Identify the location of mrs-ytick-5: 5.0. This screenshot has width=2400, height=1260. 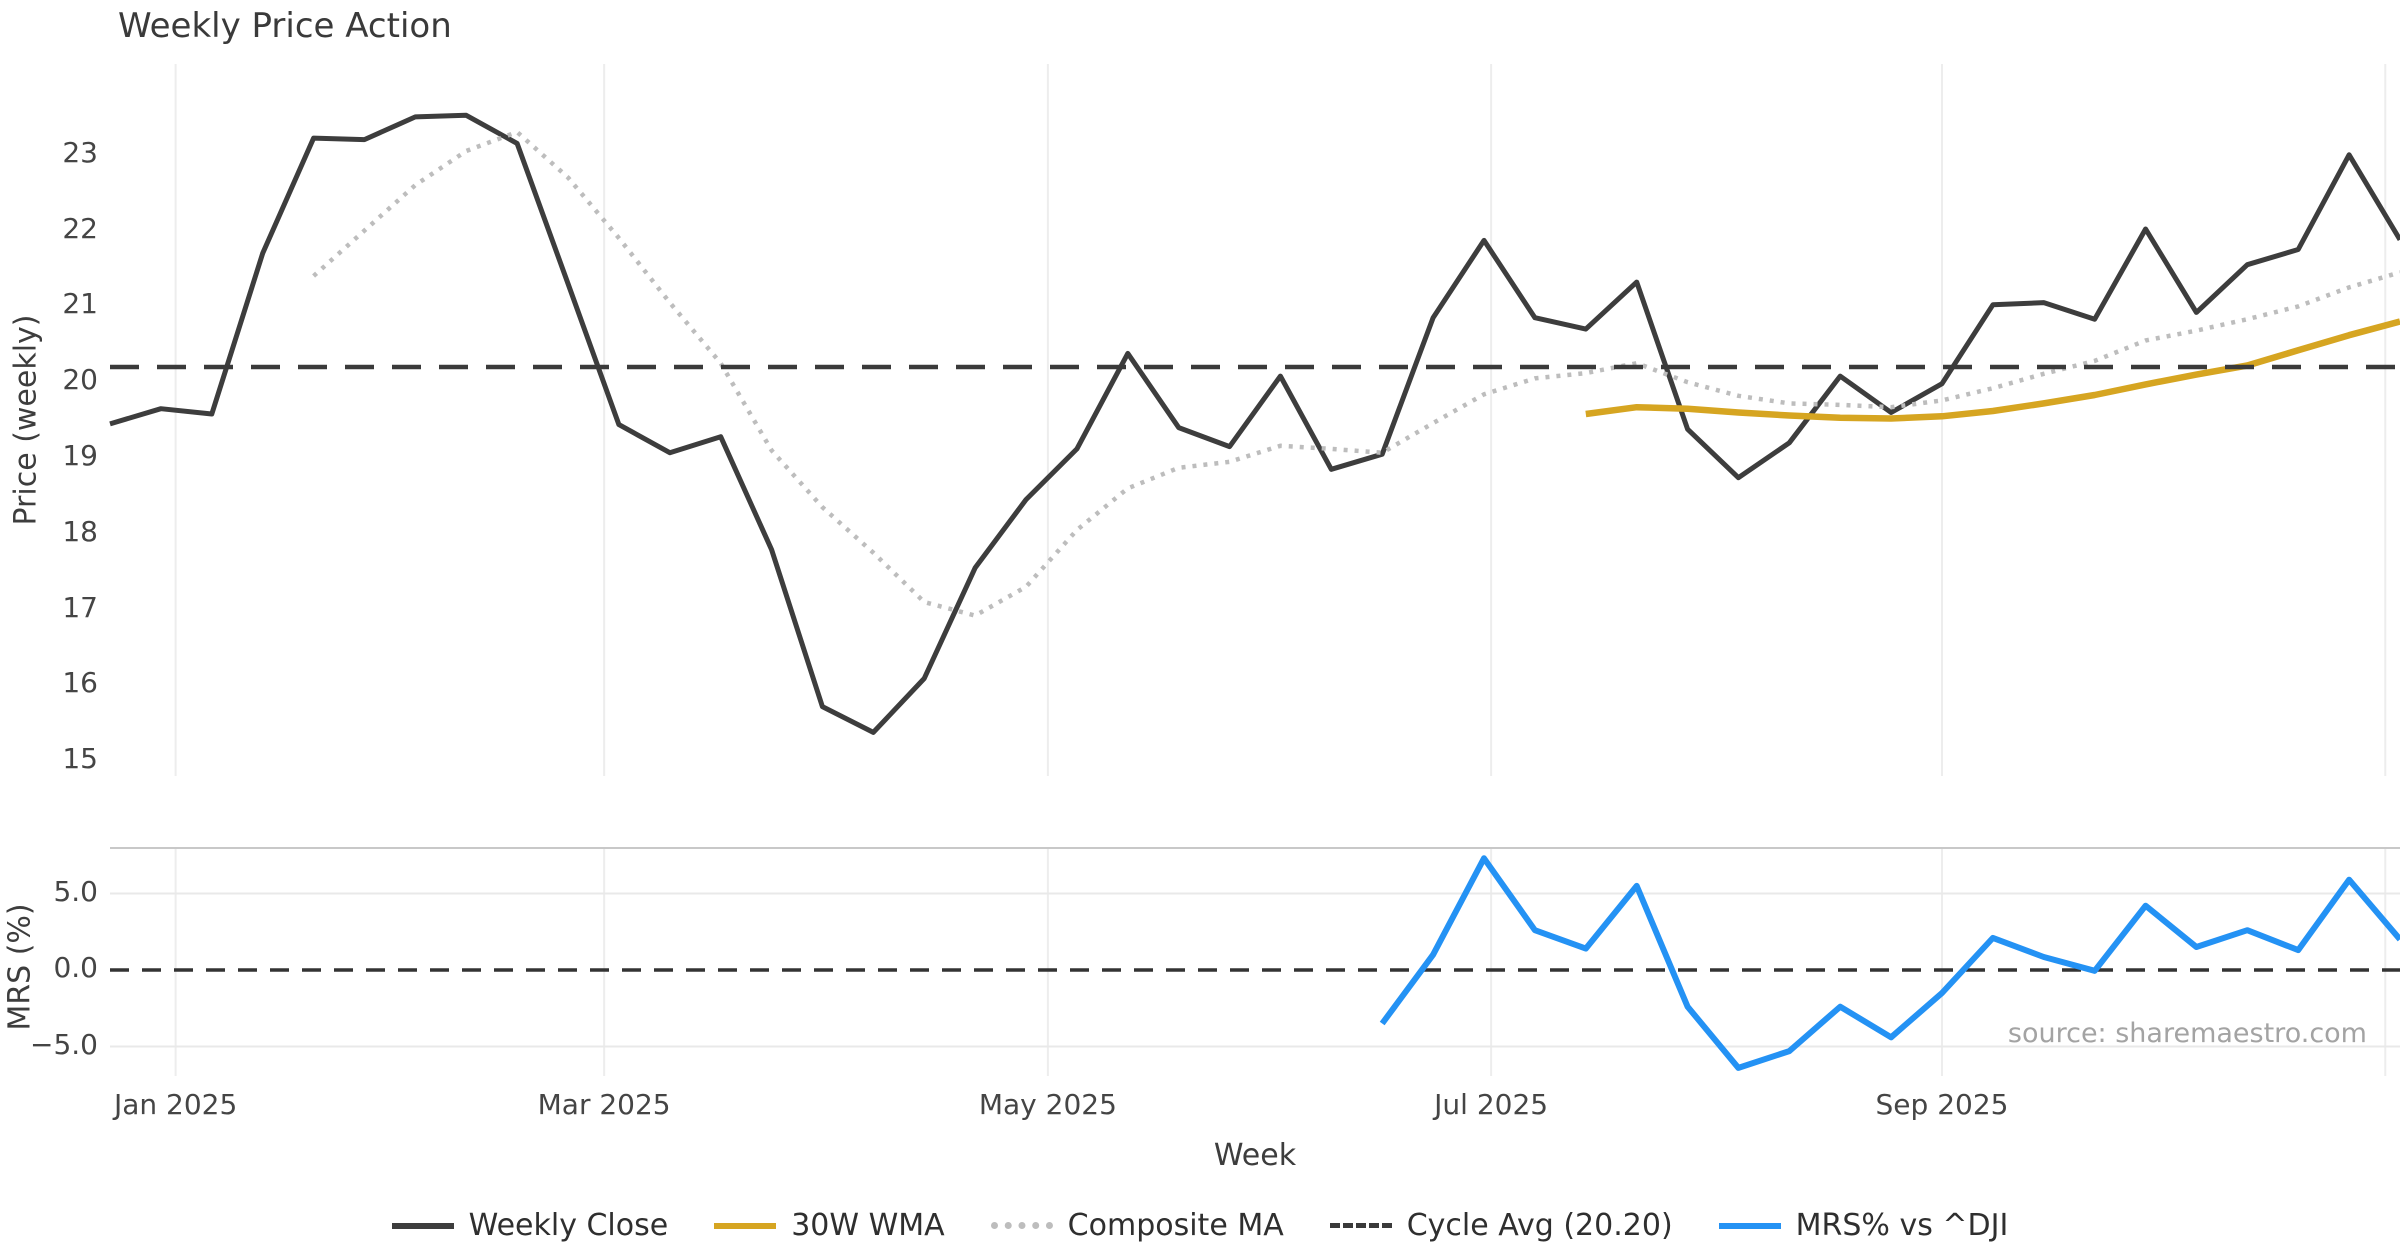
(75, 891).